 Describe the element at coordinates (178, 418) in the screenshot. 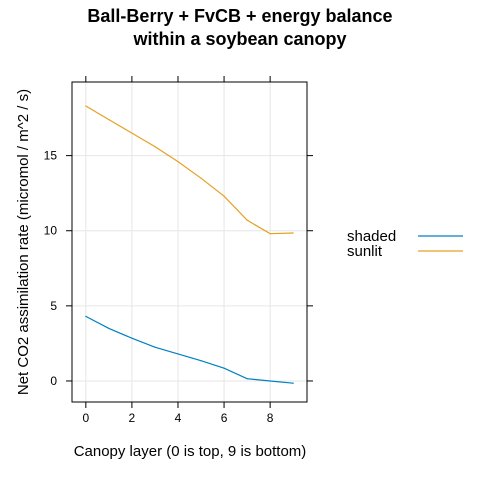

I see `x-tick-label: 4` at that location.